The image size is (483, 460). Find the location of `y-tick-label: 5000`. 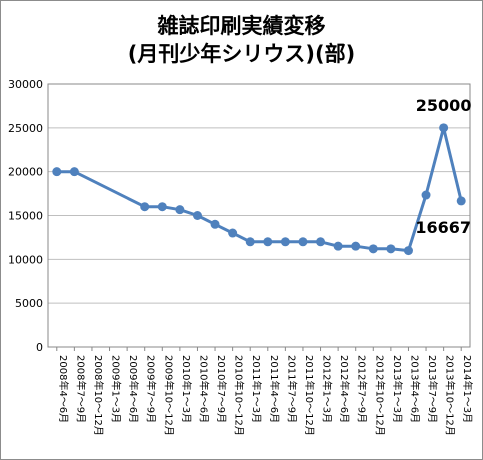

y-tick-label: 5000 is located at coordinates (29, 303).